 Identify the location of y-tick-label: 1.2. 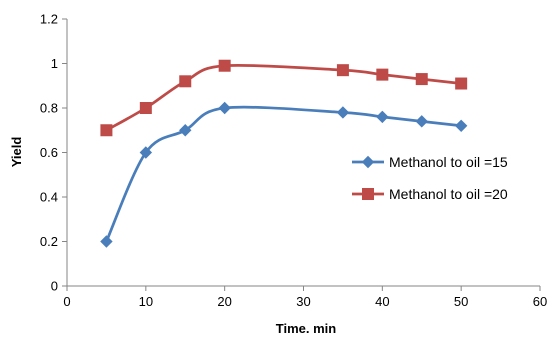
(49, 19).